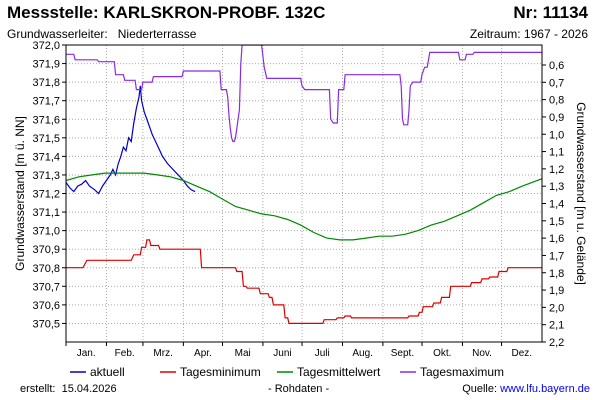  Describe the element at coordinates (556, 256) in the screenshot. I see `y-tick-label-right: 1,7` at that location.